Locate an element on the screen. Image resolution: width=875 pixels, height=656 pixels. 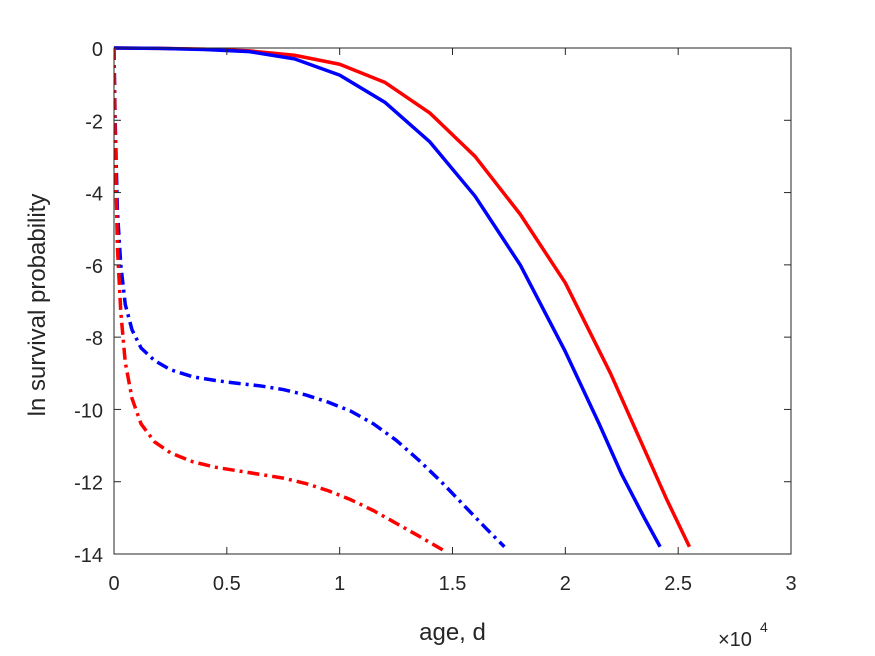
y-tick-label: -14 is located at coordinates (88, 556).